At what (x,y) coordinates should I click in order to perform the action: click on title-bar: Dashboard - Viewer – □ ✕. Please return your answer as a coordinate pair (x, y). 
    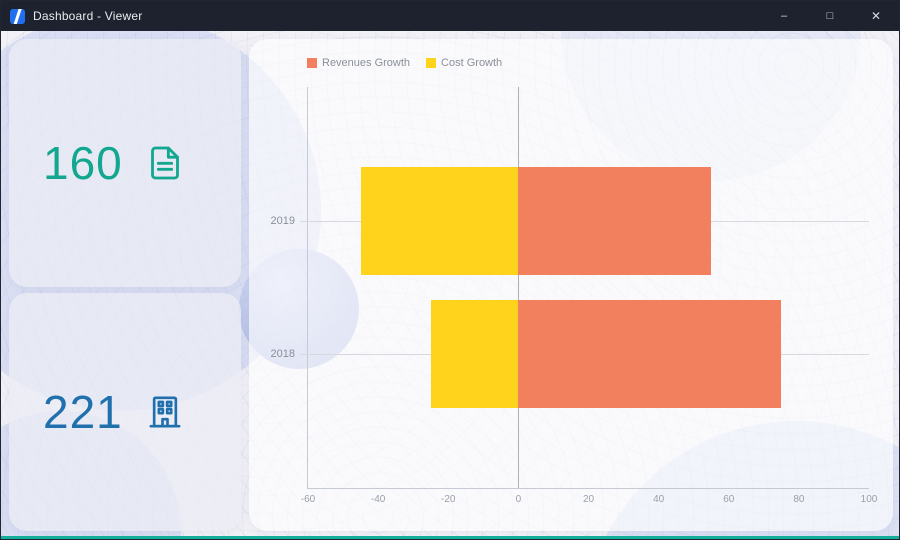
    Looking at the image, I should click on (450, 16).